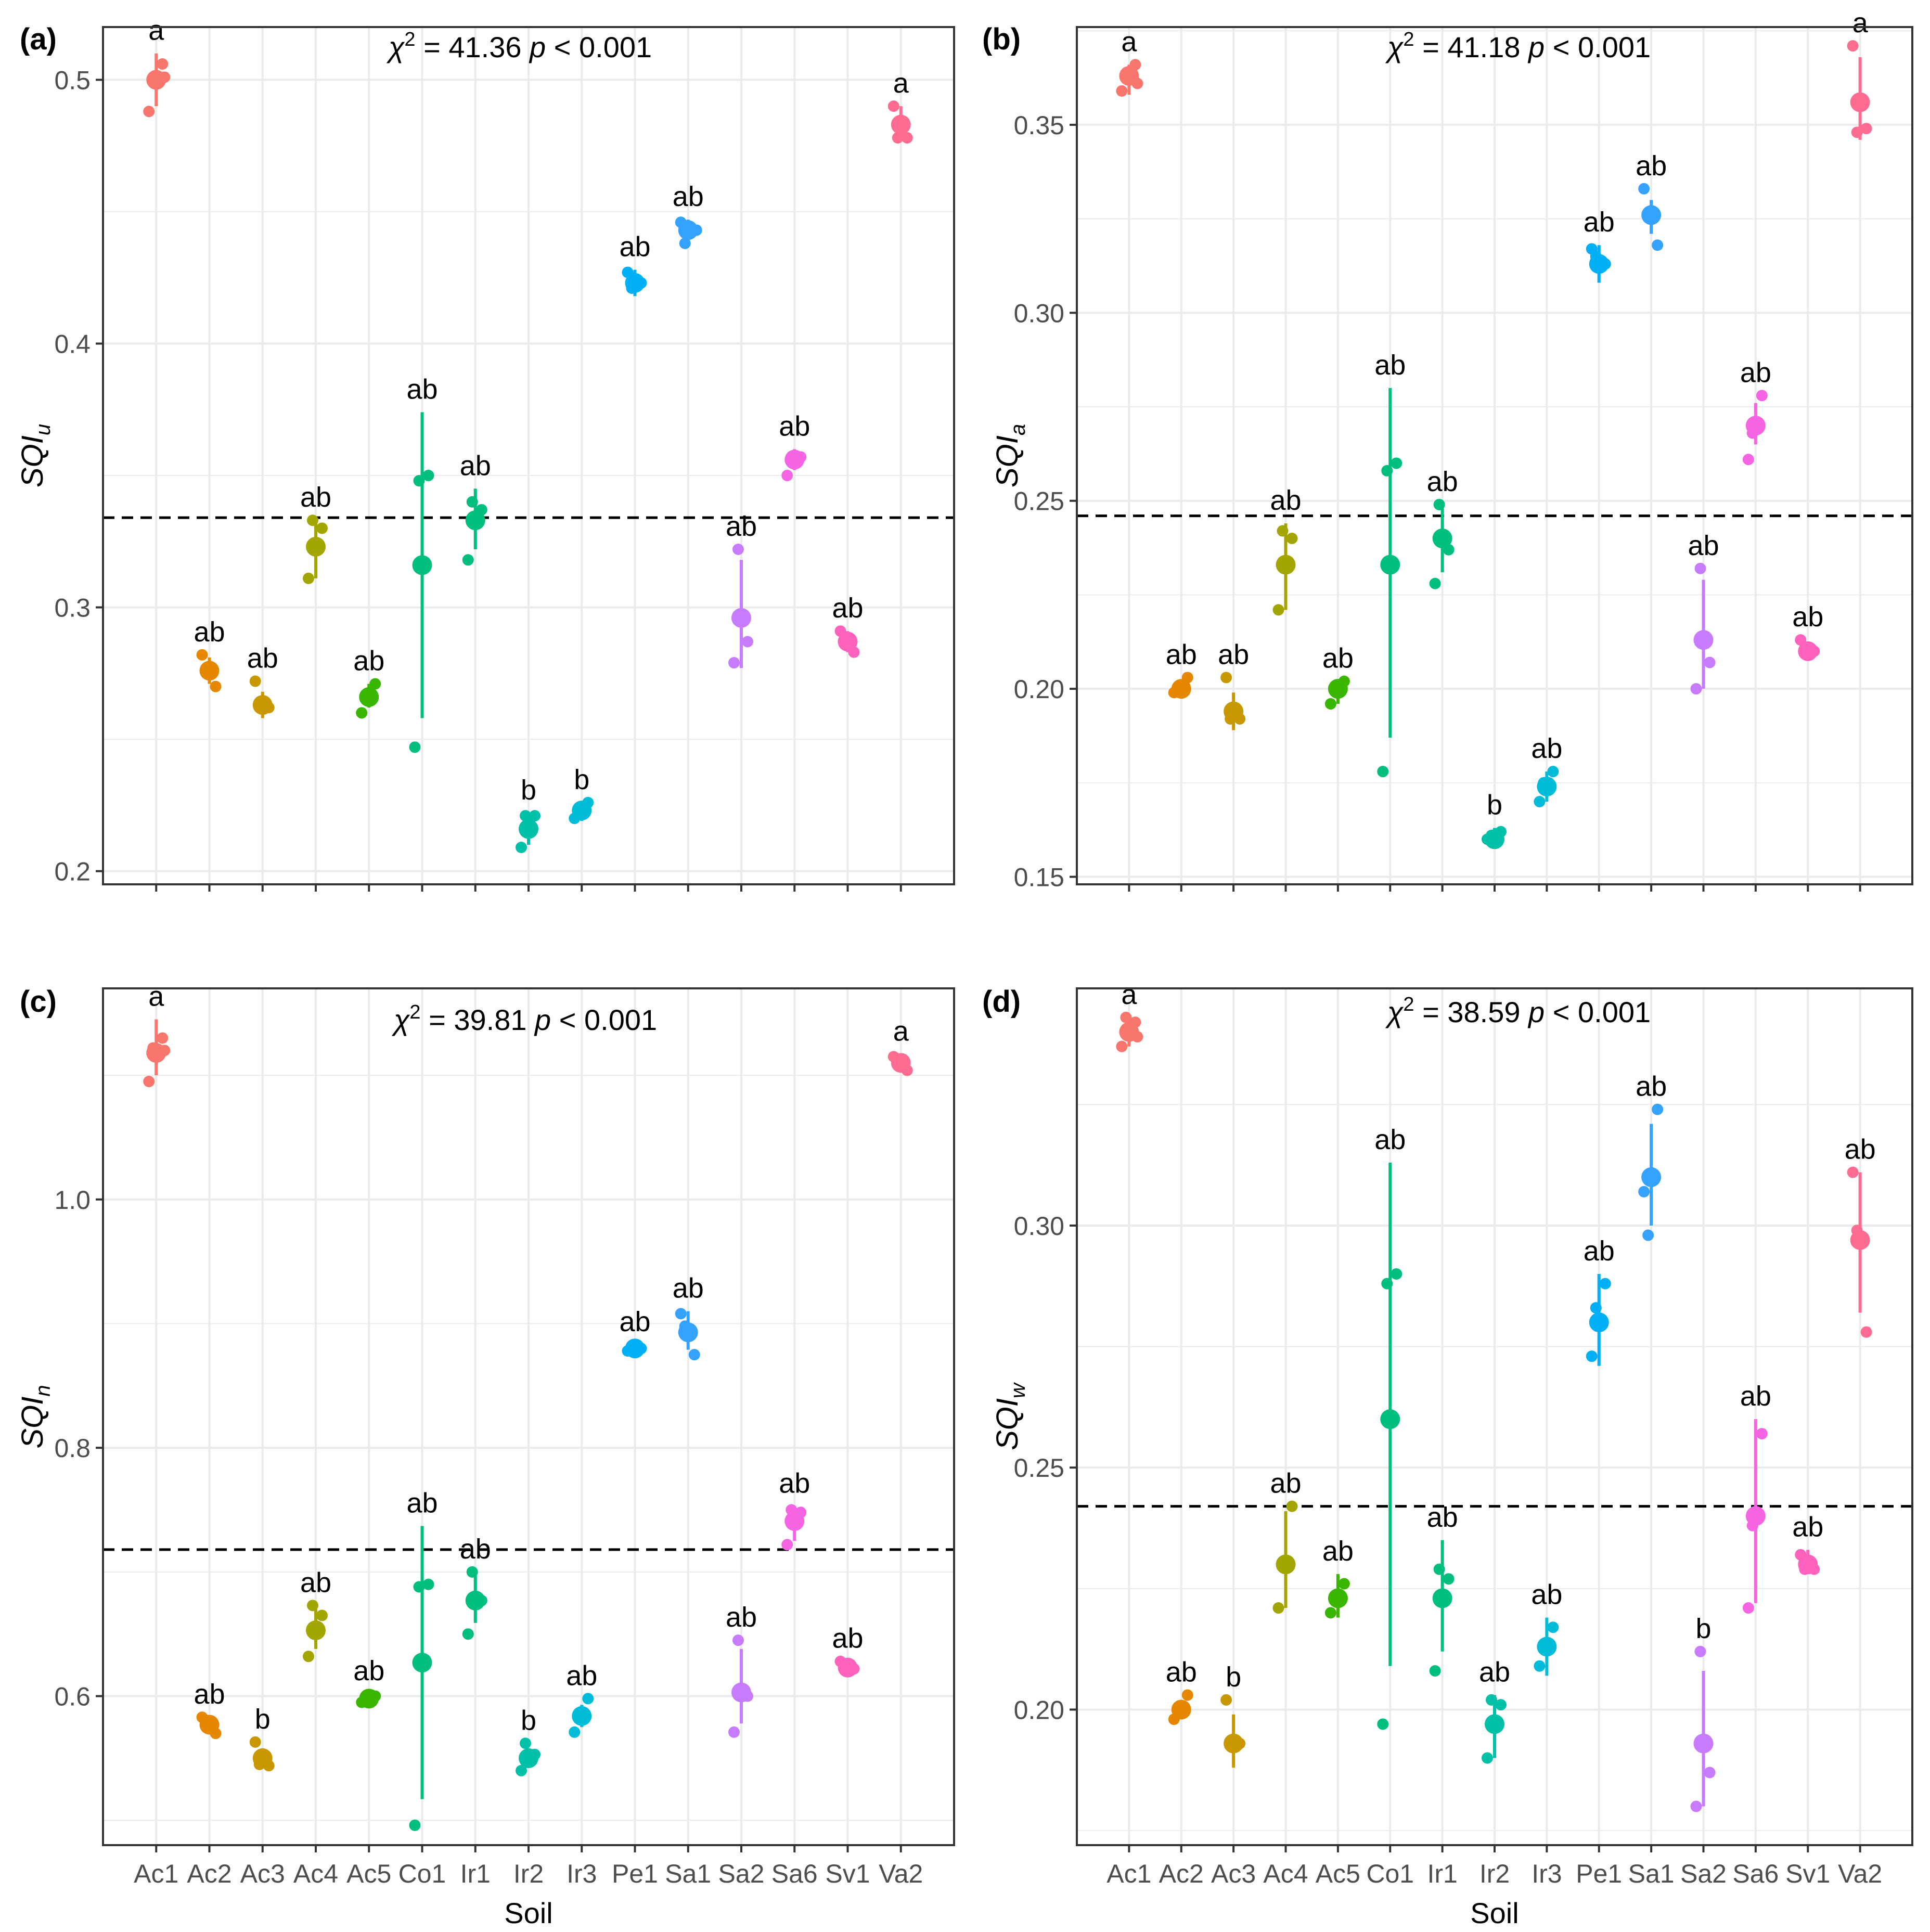  I want to click on y-tick-label: 0.15, so click(1039, 877).